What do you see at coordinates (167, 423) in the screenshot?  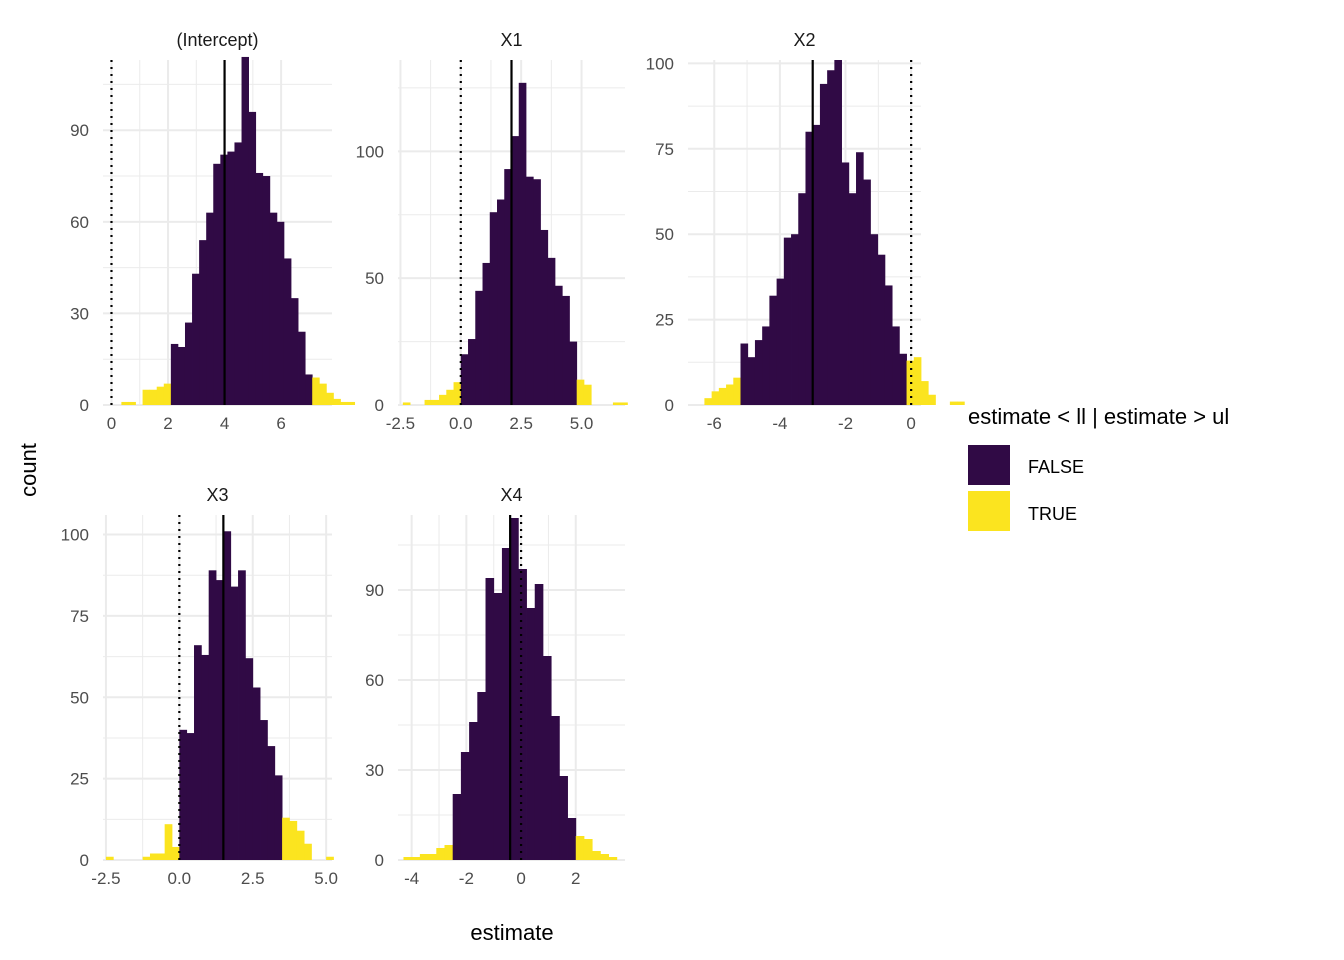 I see `x-tick-label: 2` at bounding box center [167, 423].